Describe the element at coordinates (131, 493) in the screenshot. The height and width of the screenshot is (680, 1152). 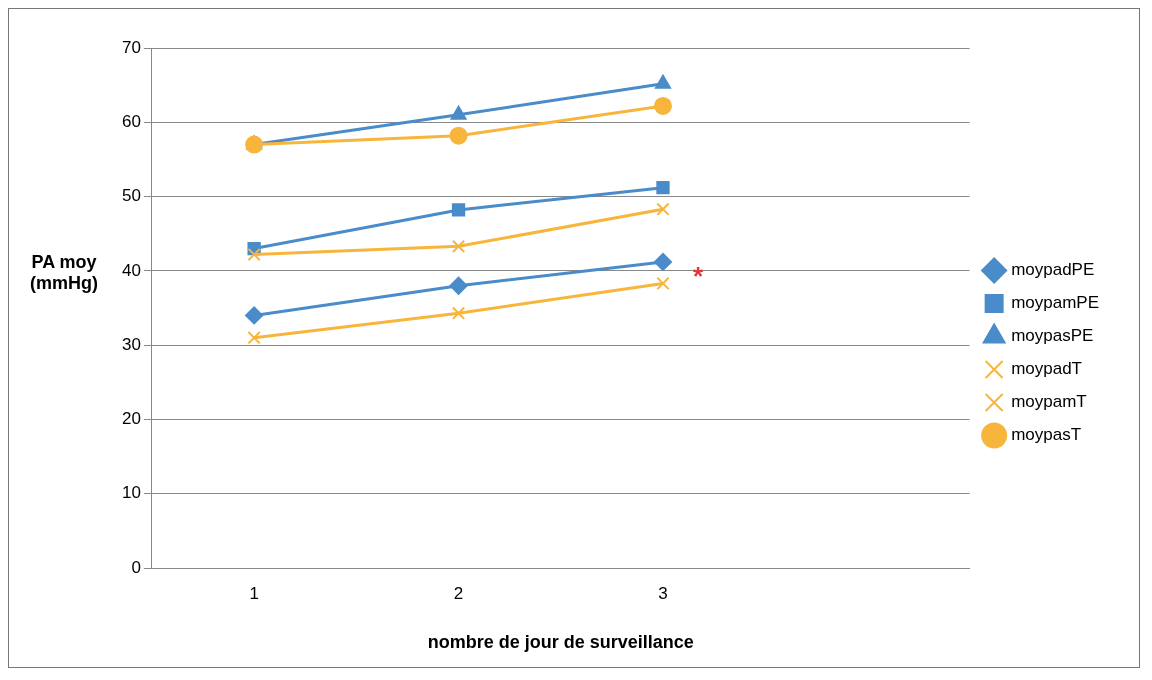
I see `y-tick-label: 10` at that location.